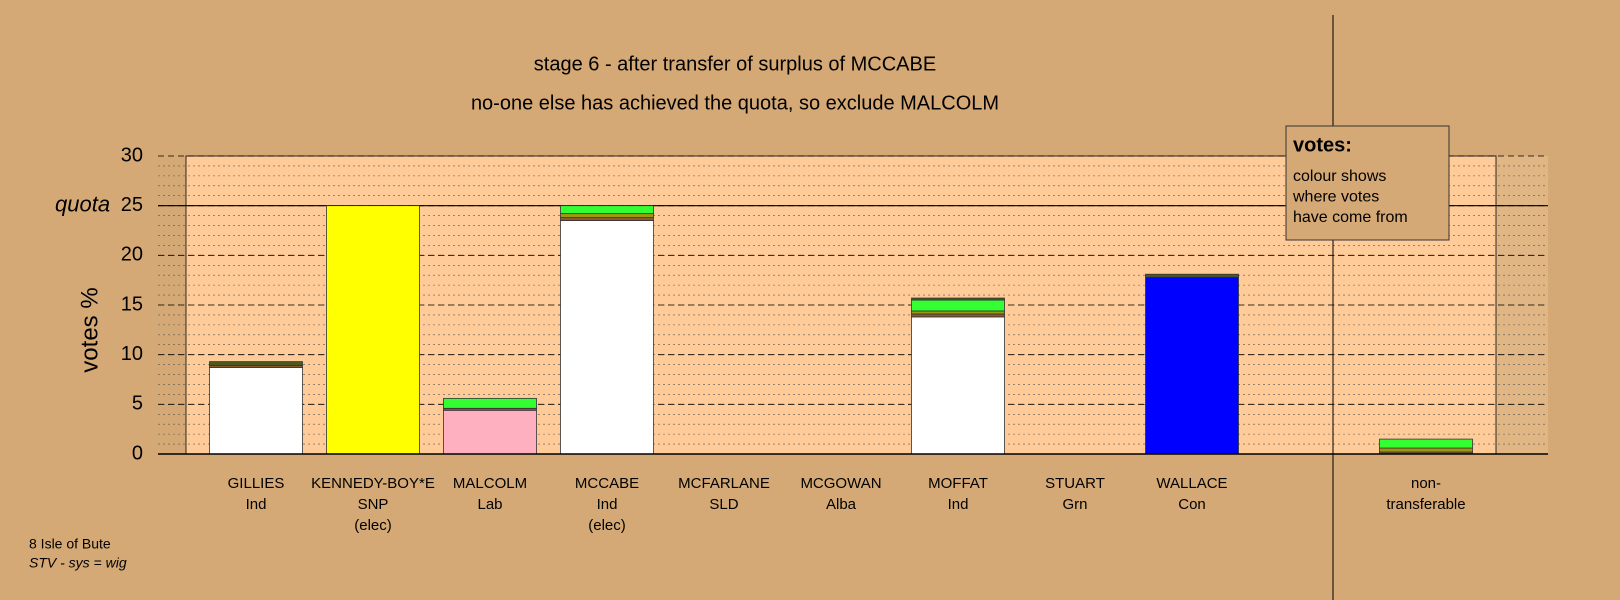  What do you see at coordinates (958, 483) in the screenshot?
I see `x-tick-label: MOFFAT` at bounding box center [958, 483].